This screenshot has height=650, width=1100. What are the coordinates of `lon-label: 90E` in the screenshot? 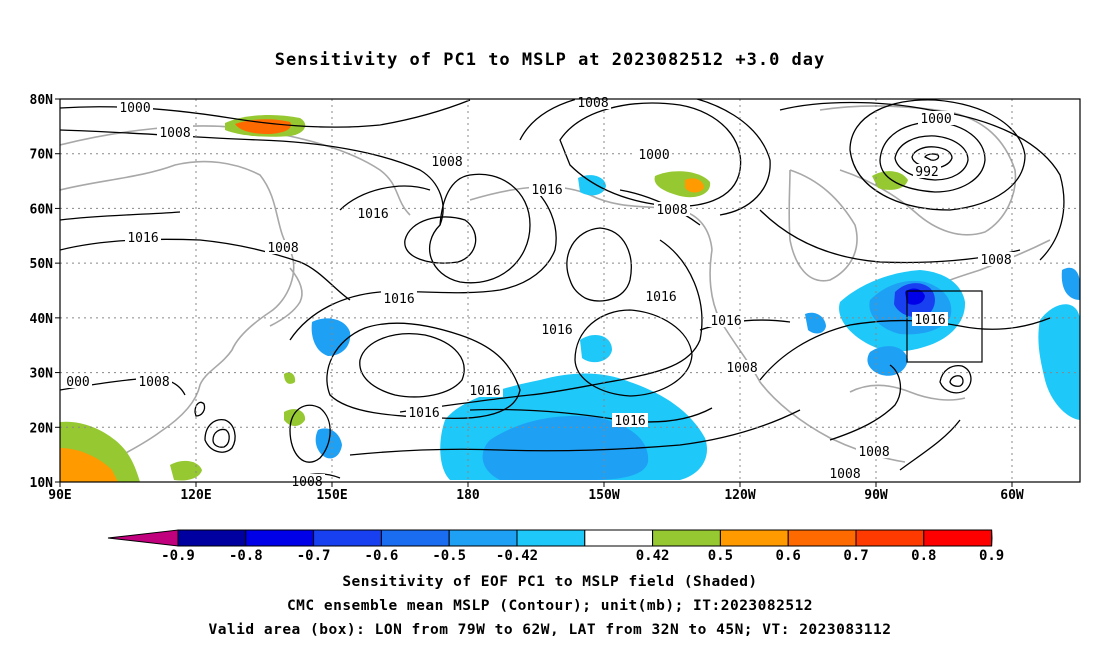 It's located at (59, 495).